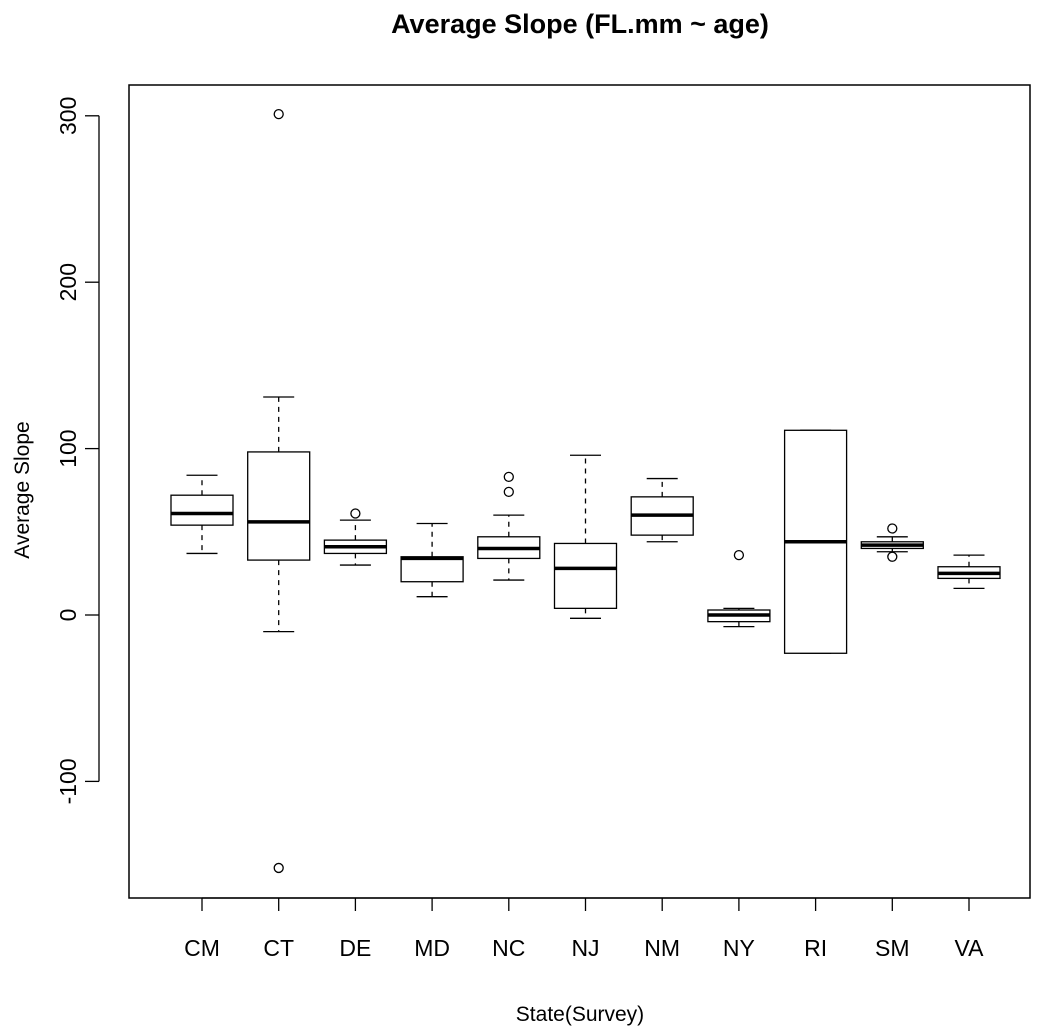  I want to click on y-axis-label: Average Slope, so click(22, 489).